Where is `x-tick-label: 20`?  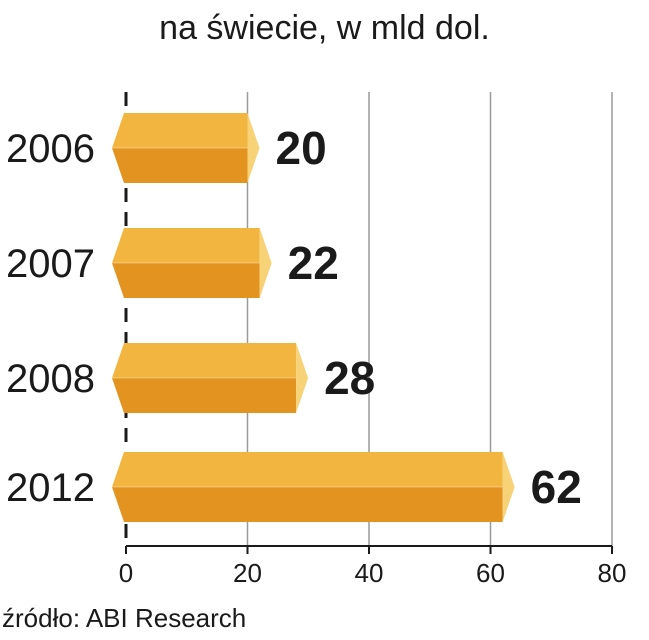
x-tick-label: 20 is located at coordinates (247, 573).